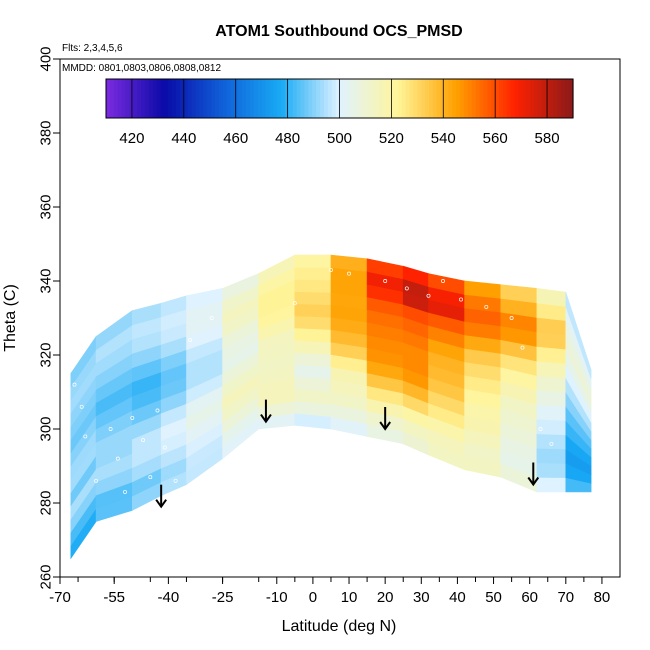 This screenshot has height=650, width=650. Describe the element at coordinates (391, 138) in the screenshot. I see `colorbar-tick-label: 520` at that location.